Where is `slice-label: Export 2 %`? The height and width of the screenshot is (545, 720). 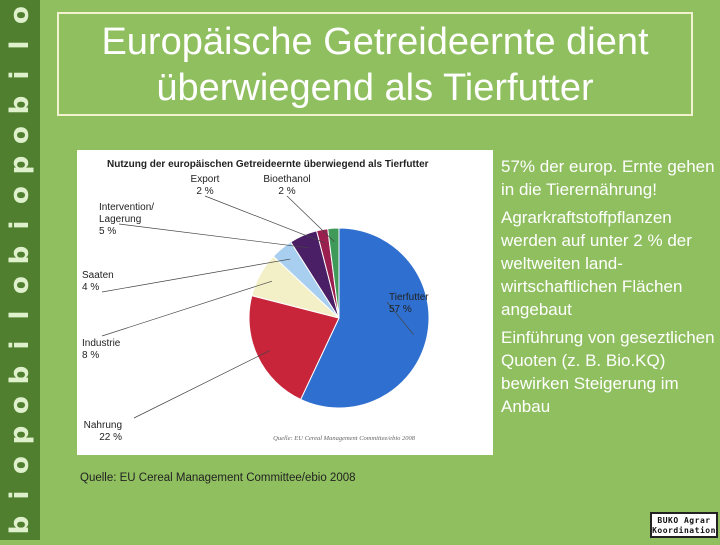
slice-label: Export 2 % is located at coordinates (205, 185).